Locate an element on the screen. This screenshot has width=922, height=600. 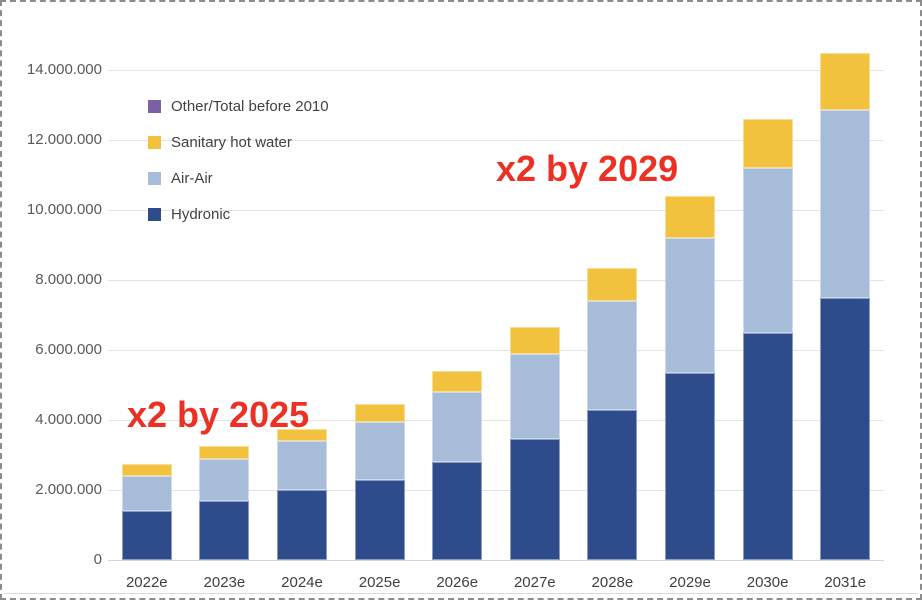
bar-segment-sanitary-hot-water-2031e is located at coordinates (845, 81).